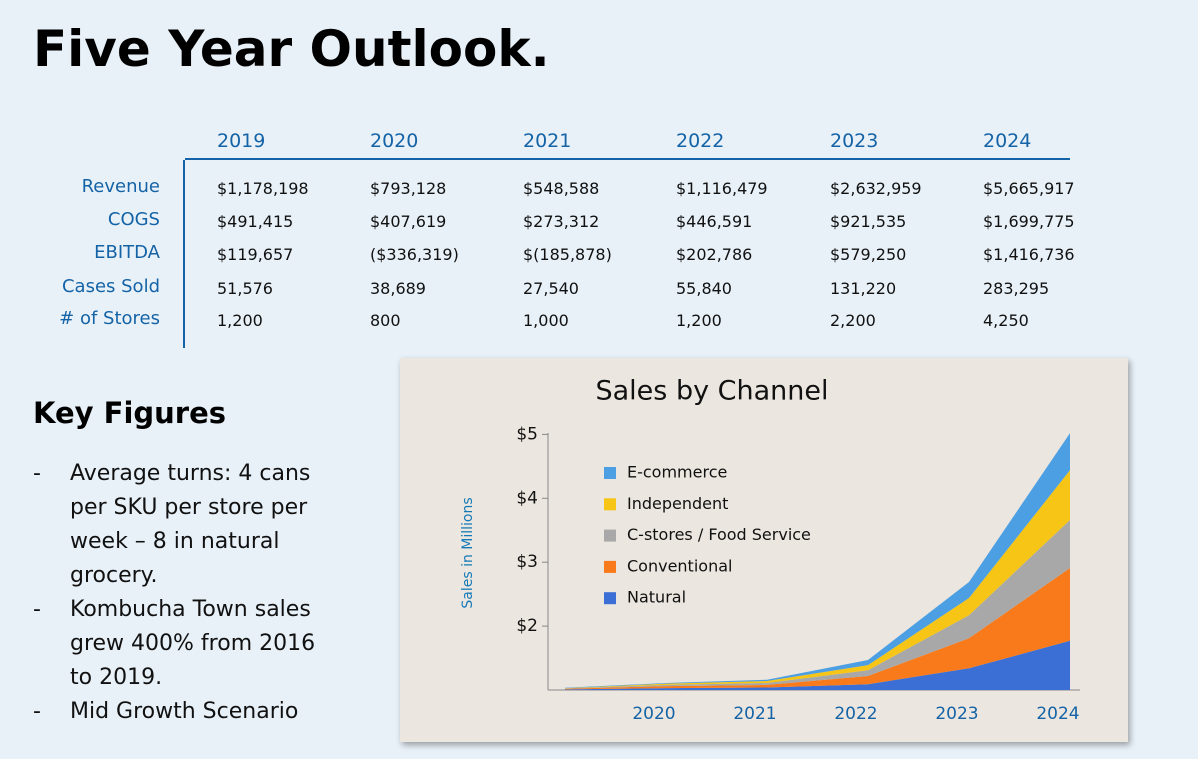 This screenshot has height=759, width=1198. I want to click on legend-label: Independent, so click(677, 503).